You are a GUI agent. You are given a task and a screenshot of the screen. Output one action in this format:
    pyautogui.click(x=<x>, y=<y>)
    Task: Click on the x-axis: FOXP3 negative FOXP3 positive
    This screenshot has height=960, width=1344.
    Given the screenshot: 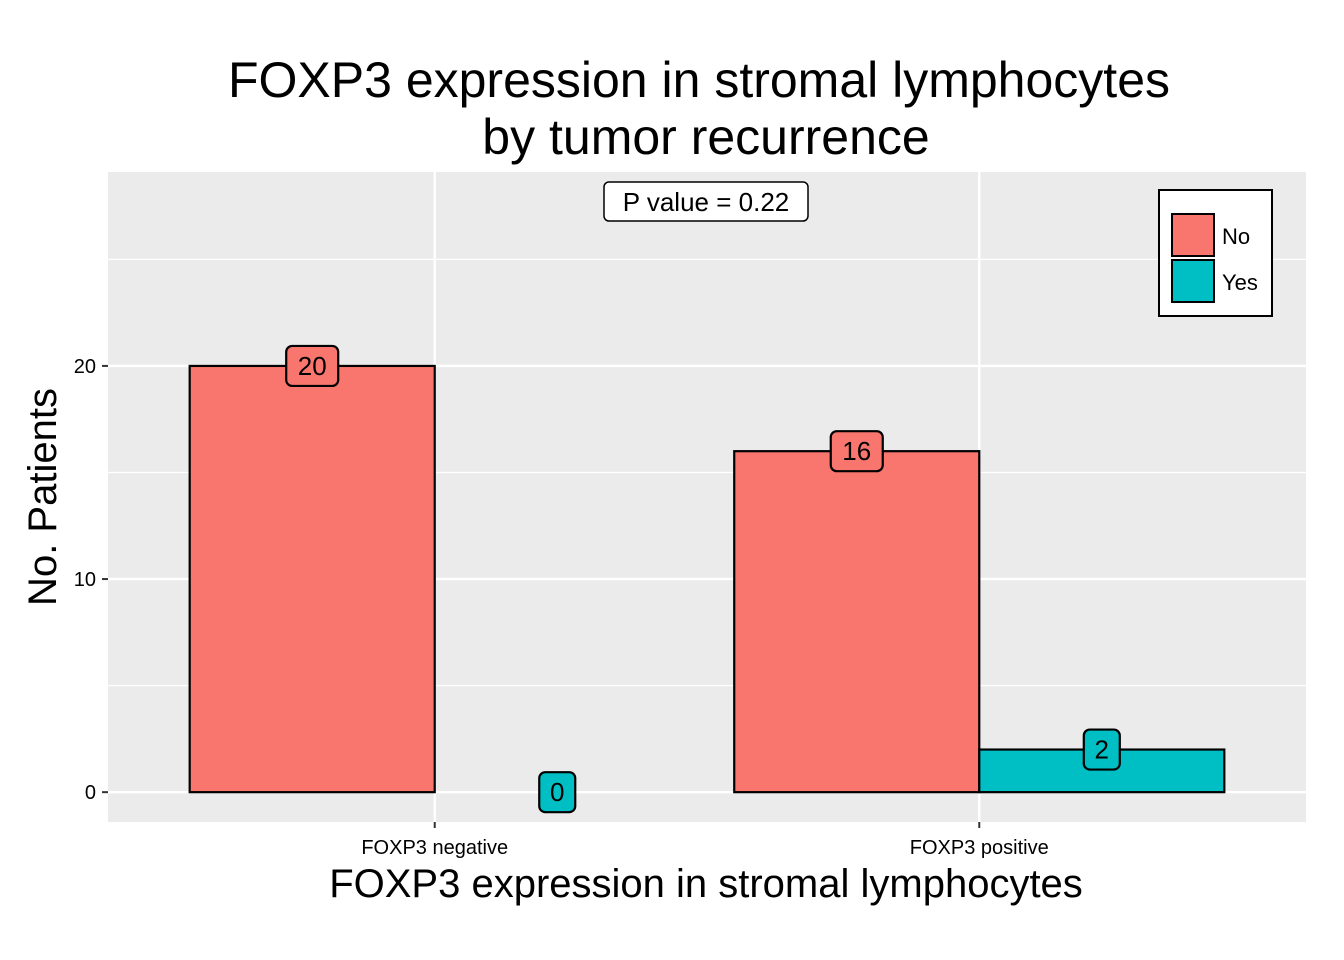 What is the action you would take?
    pyautogui.click(x=705, y=840)
    